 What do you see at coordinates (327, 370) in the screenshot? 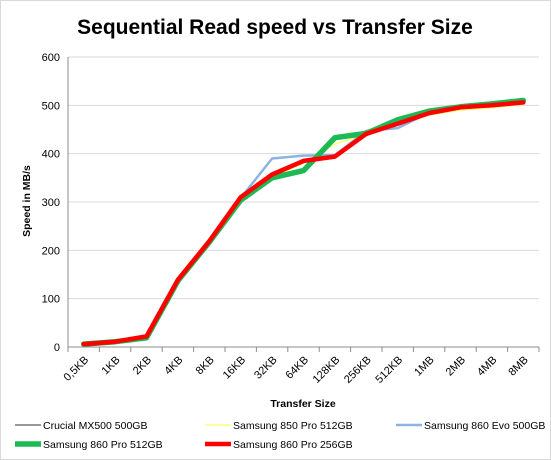
I see `x-tick-label: 128KB` at bounding box center [327, 370].